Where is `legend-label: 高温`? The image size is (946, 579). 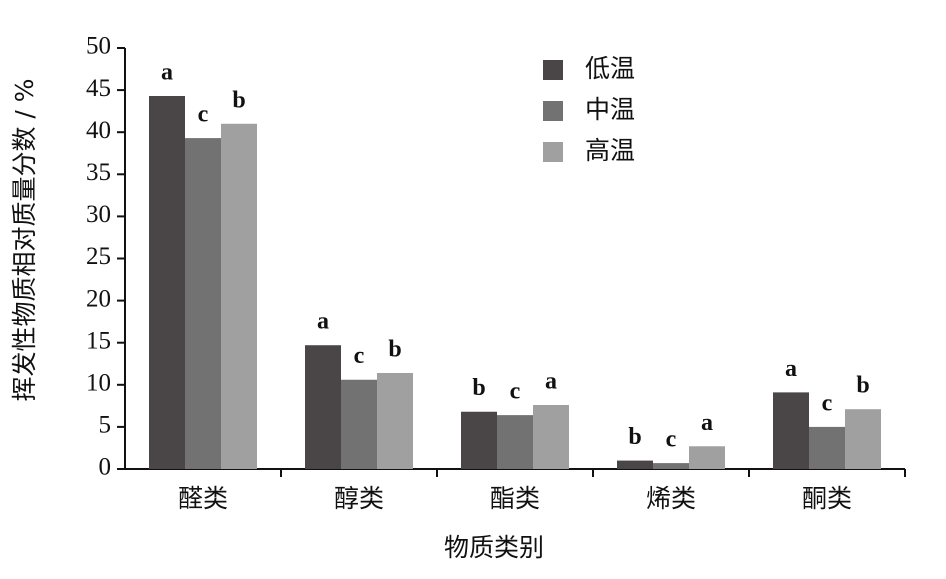
legend-label: 高温 is located at coordinates (610, 150).